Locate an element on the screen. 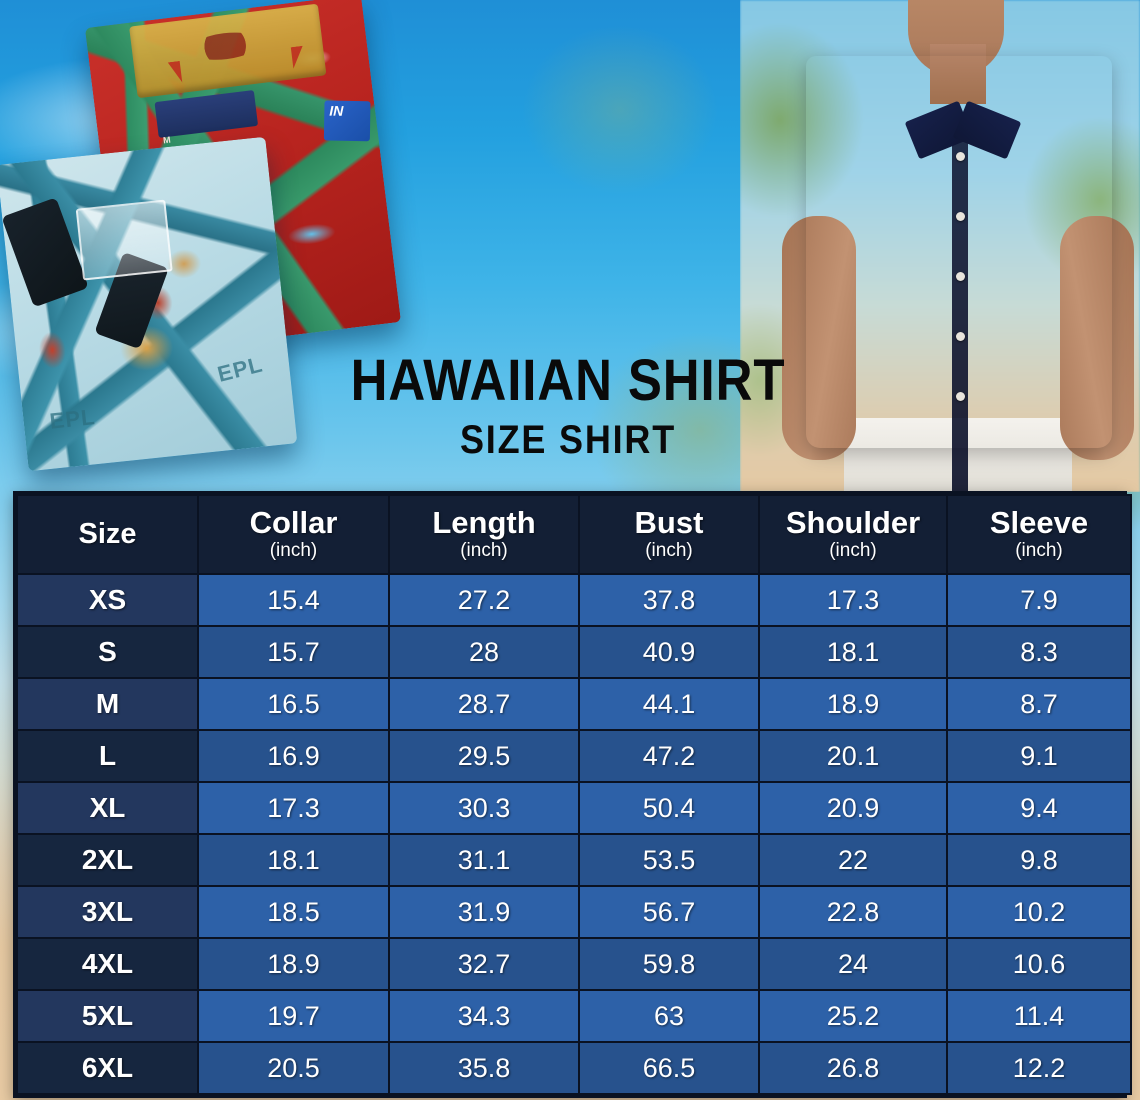  table-cell-length: 28 is located at coordinates (484, 652).